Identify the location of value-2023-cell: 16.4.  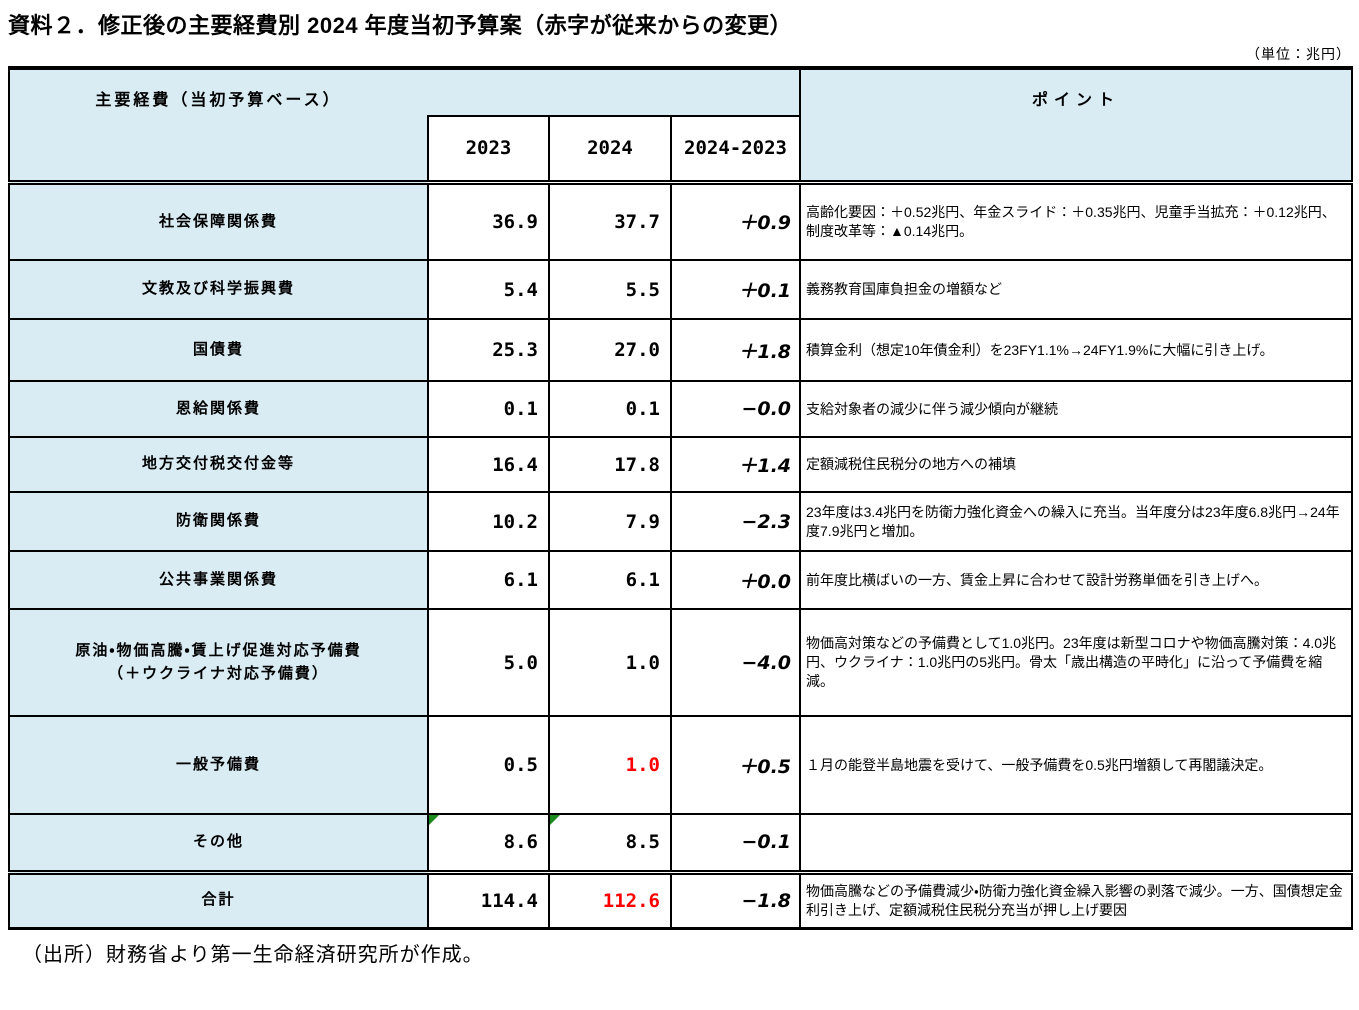
(488, 464).